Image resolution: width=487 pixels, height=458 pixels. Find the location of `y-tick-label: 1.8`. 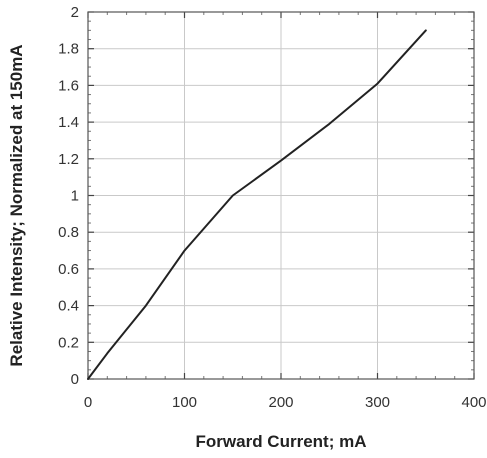

y-tick-label: 1.8 is located at coordinates (68, 49).